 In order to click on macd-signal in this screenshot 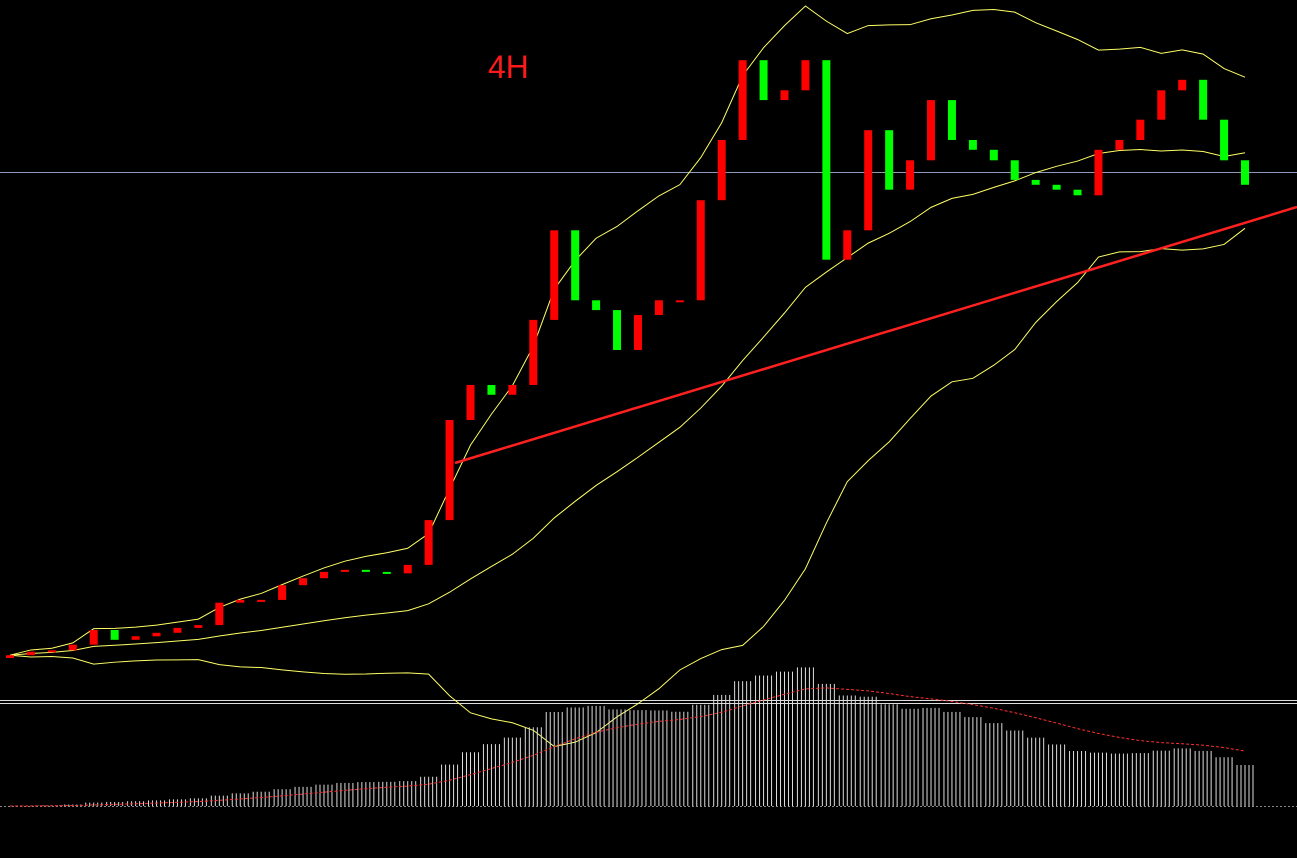, I will do `click(627, 747)`.